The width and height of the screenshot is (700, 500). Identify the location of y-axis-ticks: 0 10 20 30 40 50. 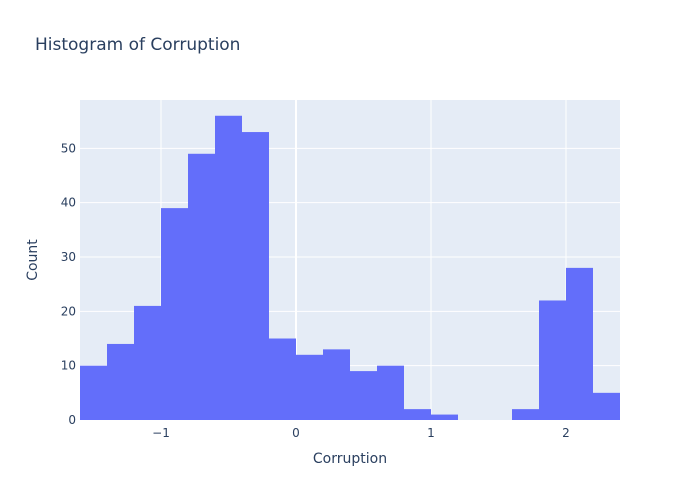
(68, 284).